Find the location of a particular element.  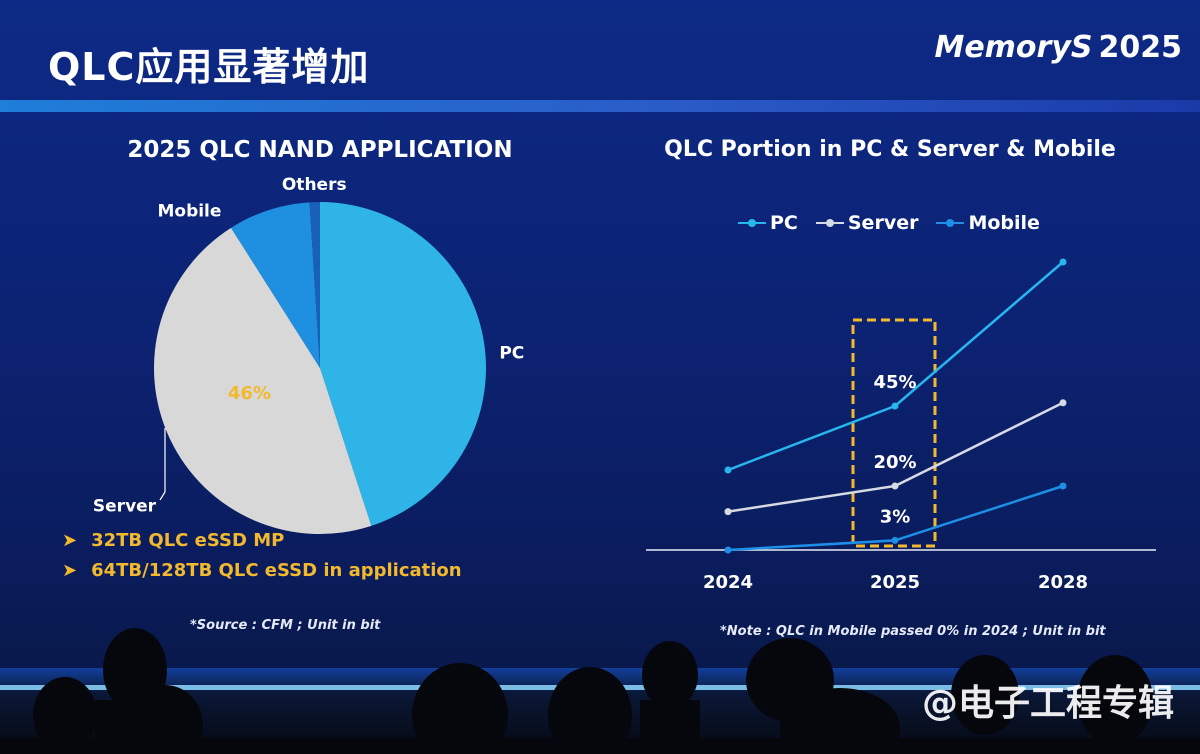

pie-slice-mobile is located at coordinates (275, 285).